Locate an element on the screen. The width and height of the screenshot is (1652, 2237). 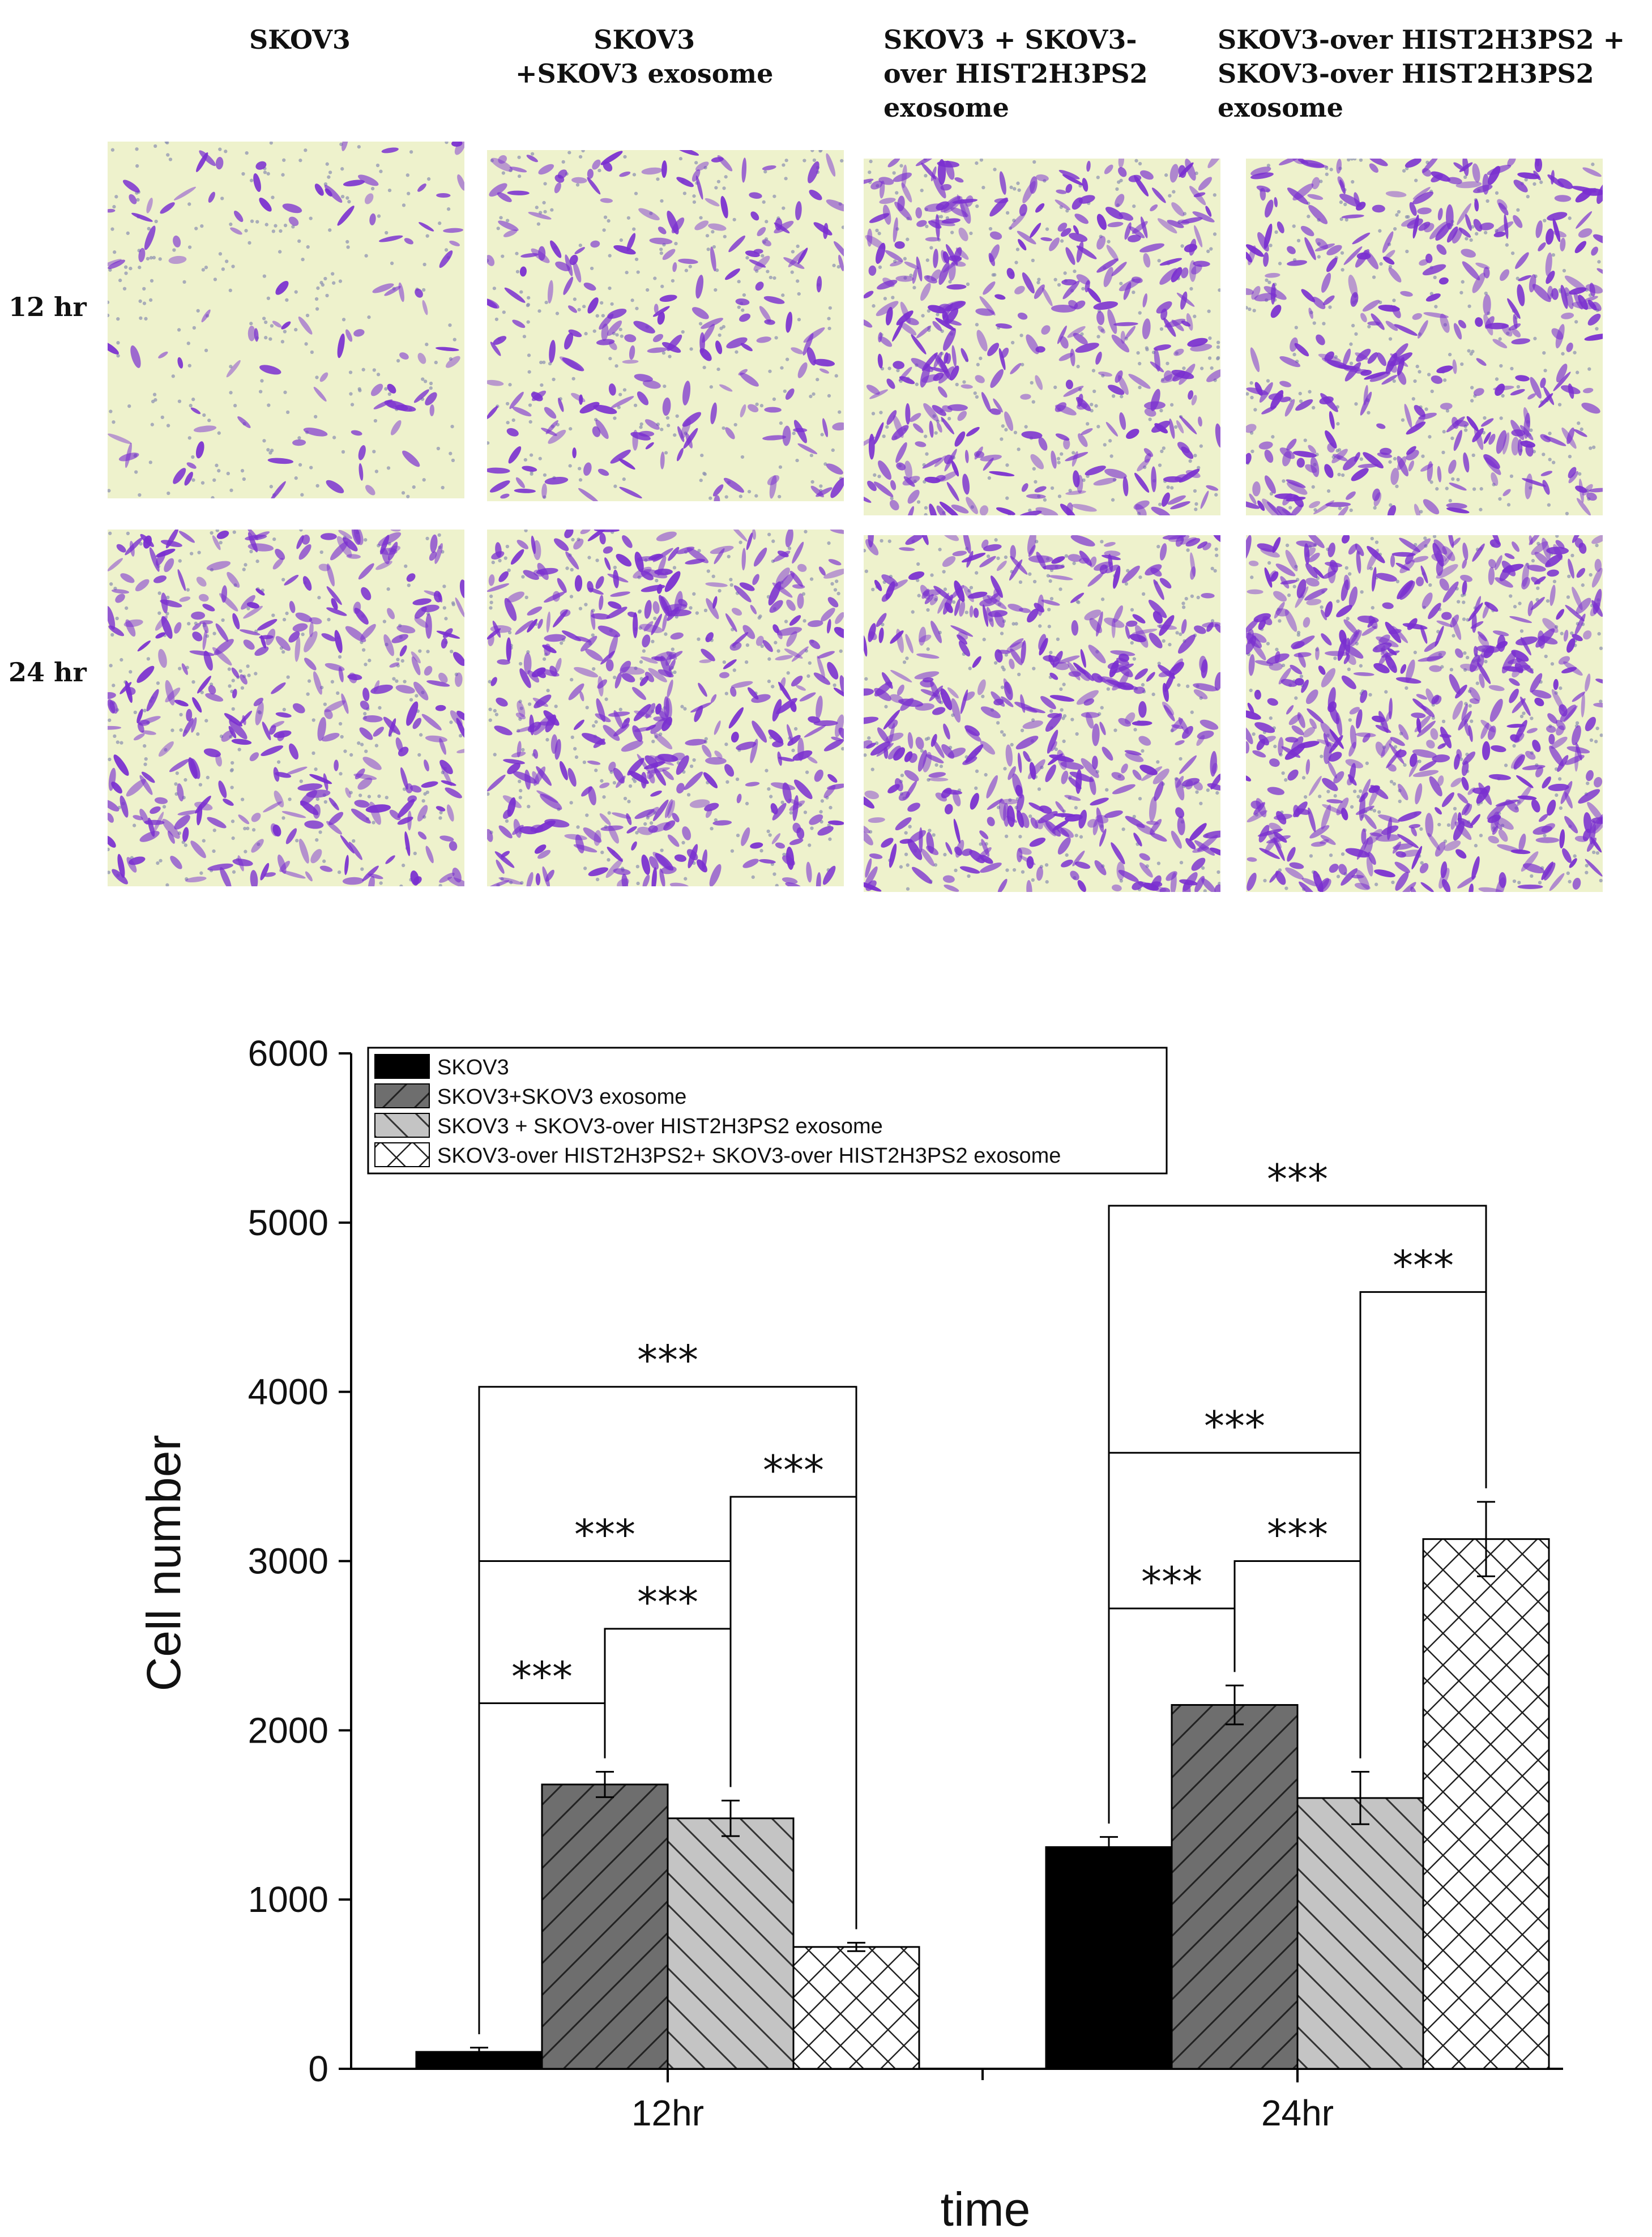
x-tick-label: 24hr is located at coordinates (1297, 2113).